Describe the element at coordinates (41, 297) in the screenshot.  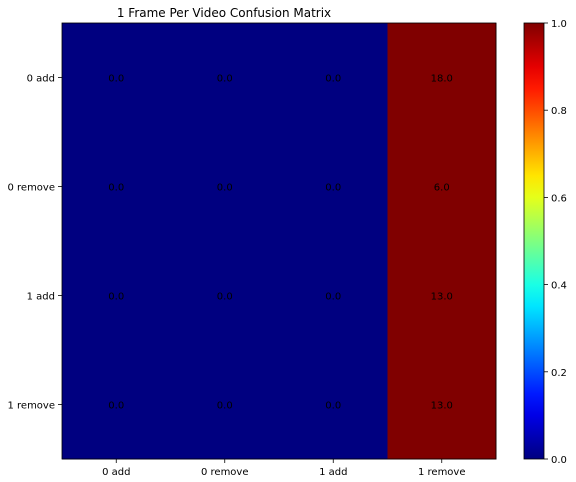
I see `y-tick-label: 1 add` at that location.